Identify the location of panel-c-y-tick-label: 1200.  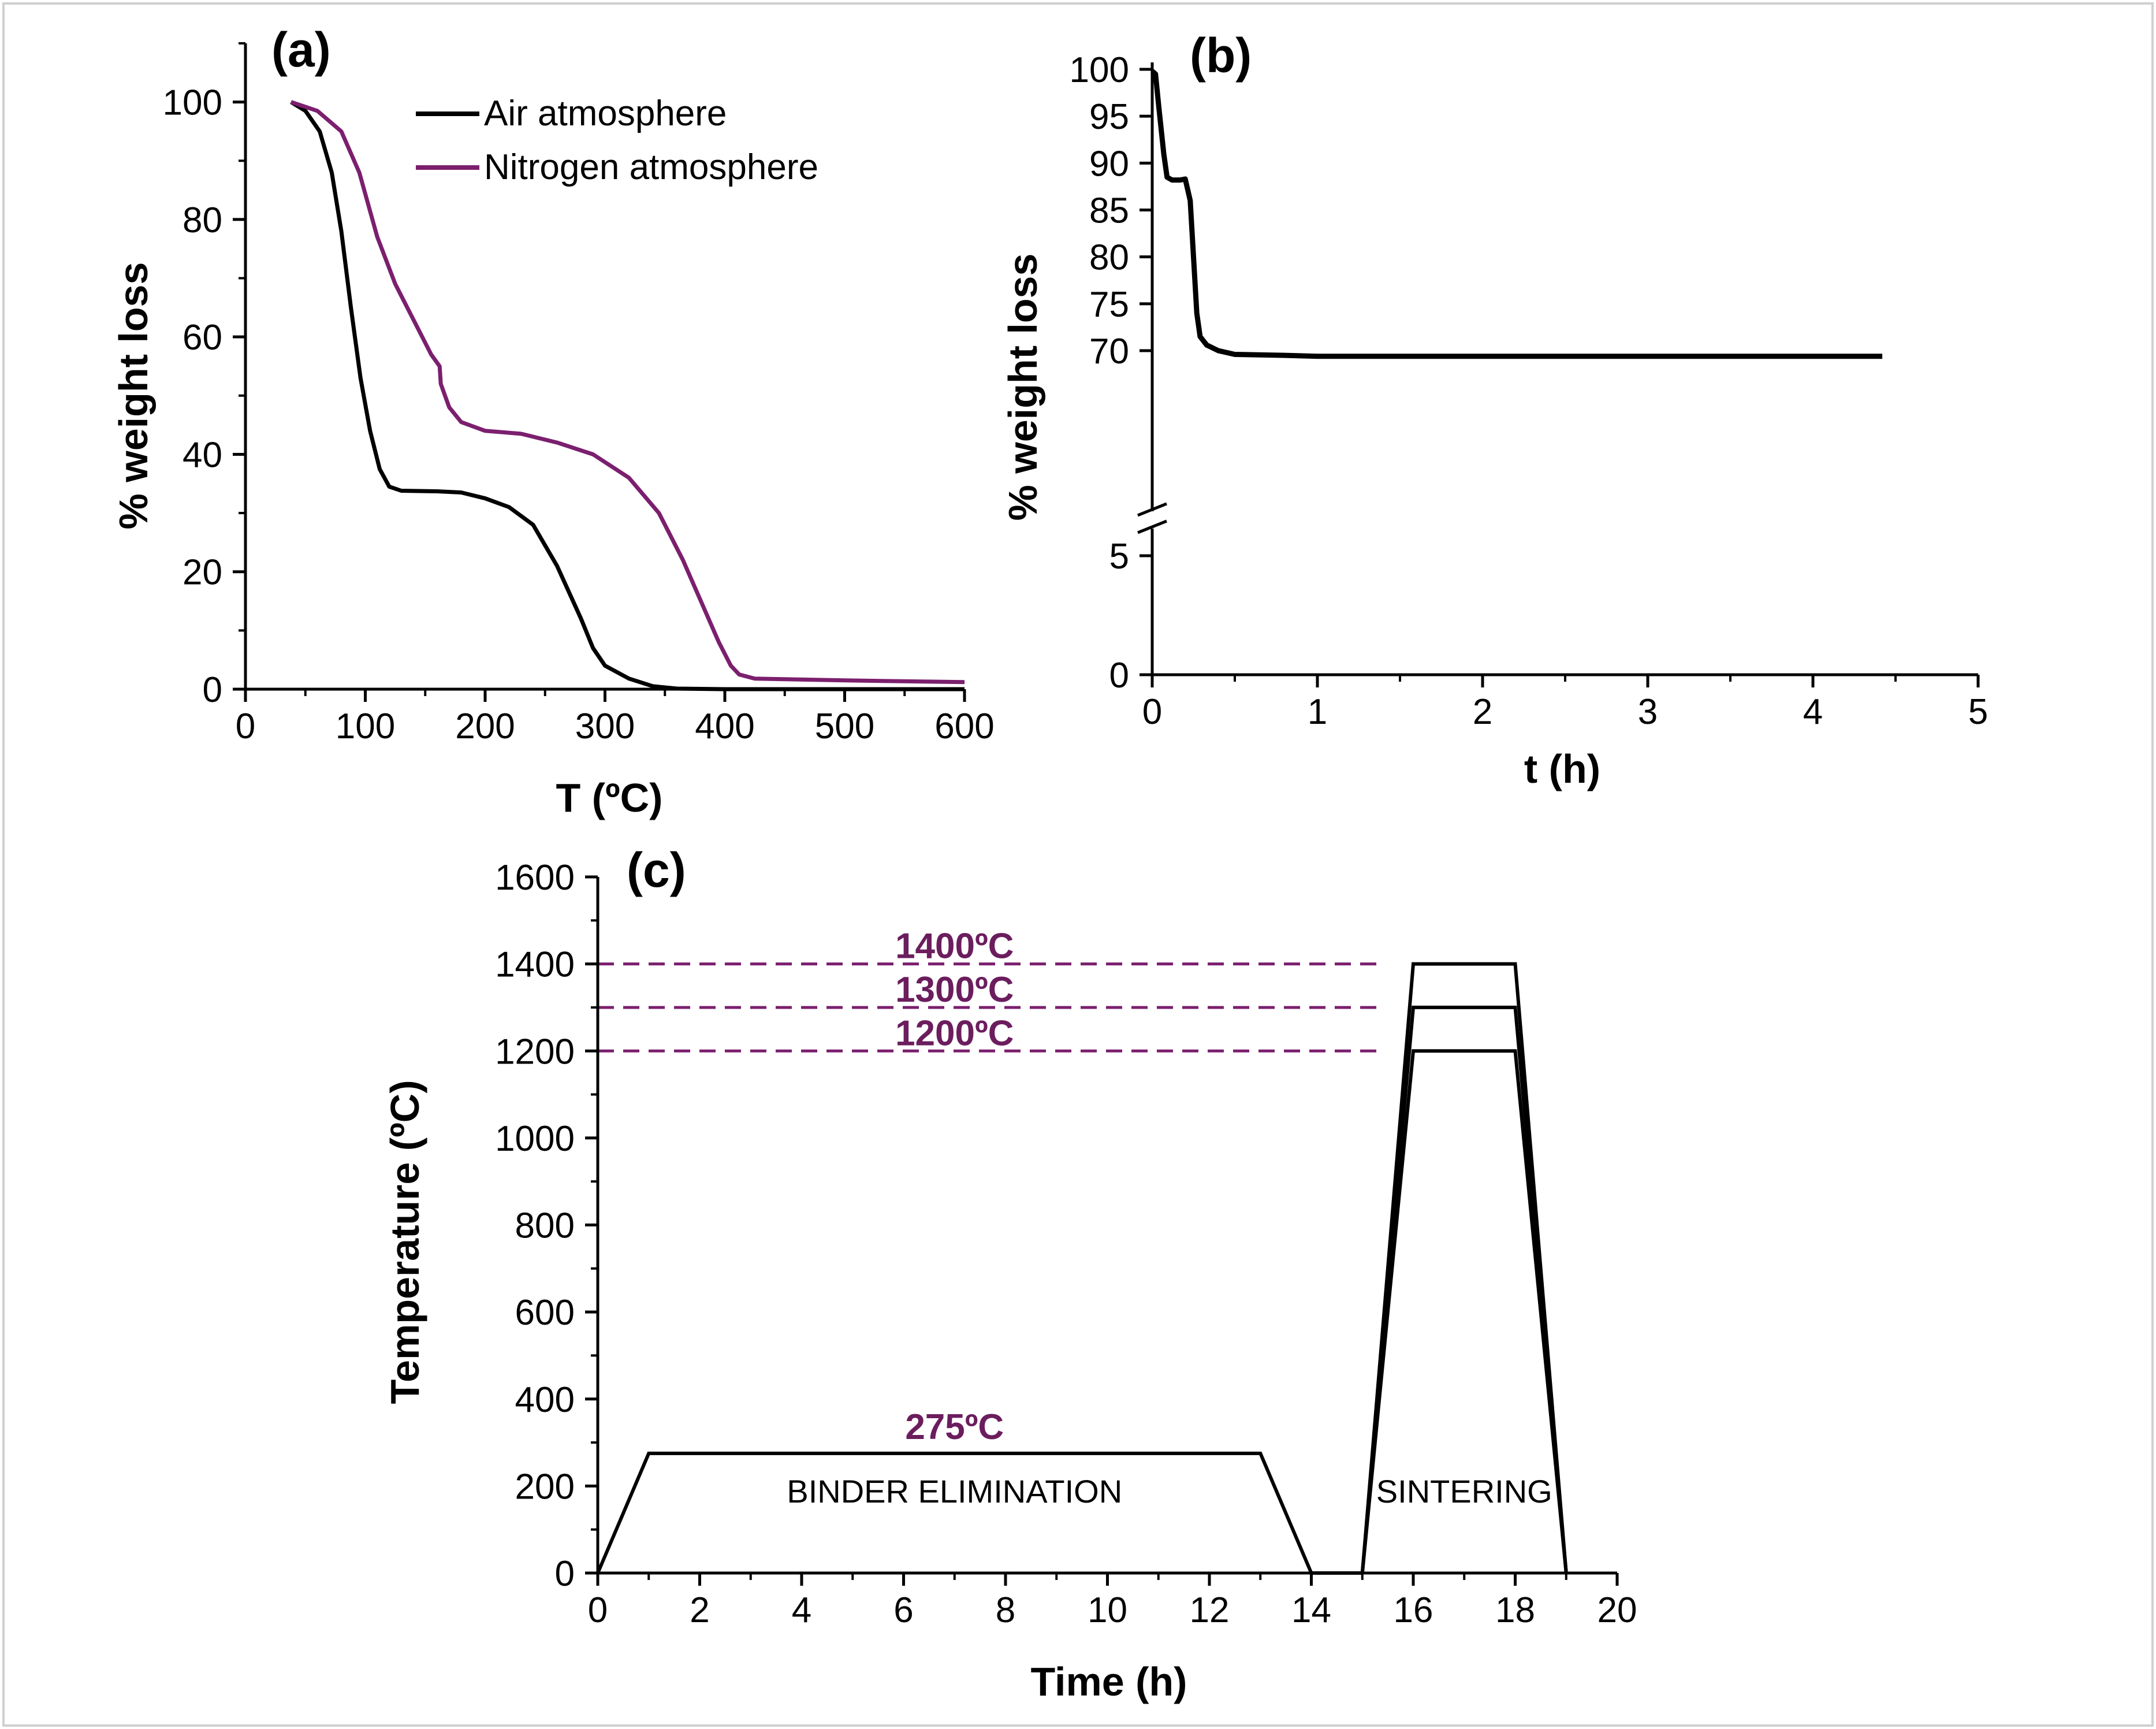
(535, 1052).